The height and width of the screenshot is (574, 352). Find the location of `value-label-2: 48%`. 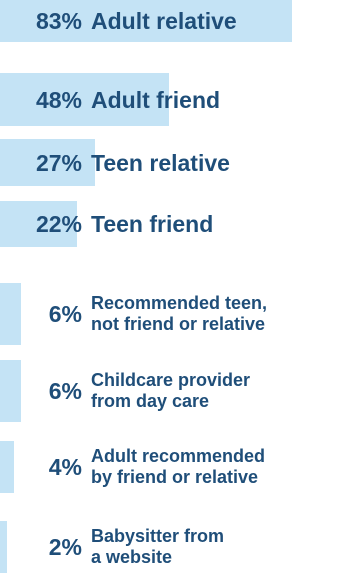

value-label-2: 48% is located at coordinates (58, 99).